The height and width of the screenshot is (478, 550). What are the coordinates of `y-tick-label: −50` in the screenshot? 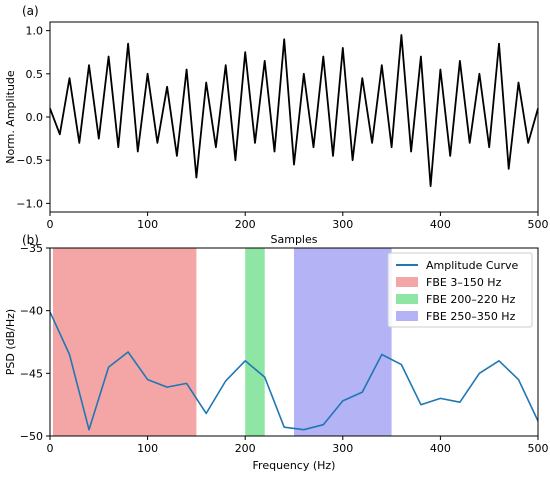 It's located at (31, 436).